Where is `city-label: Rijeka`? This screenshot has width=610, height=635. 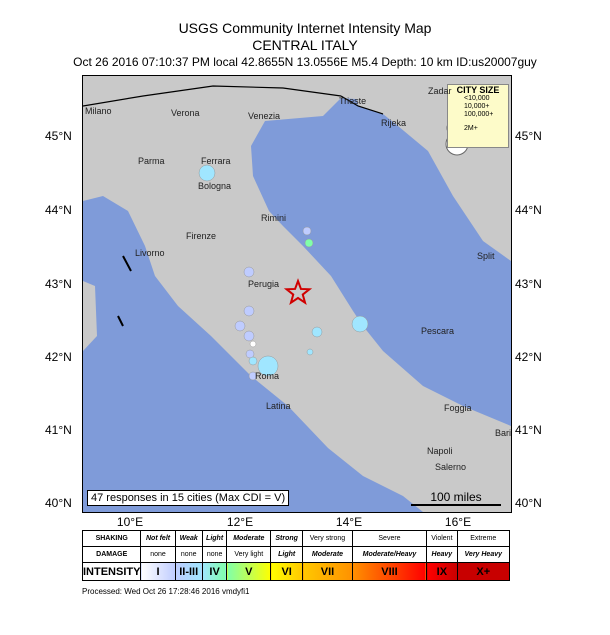
city-label: Rijeka is located at coordinates (394, 123).